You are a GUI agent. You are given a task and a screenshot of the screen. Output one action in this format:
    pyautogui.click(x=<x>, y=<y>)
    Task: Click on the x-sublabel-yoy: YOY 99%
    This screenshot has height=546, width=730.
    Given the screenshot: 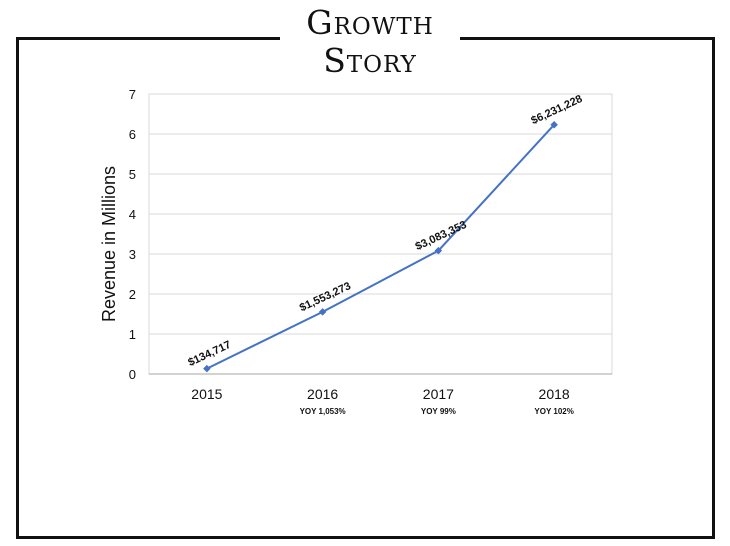 What is the action you would take?
    pyautogui.click(x=438, y=411)
    